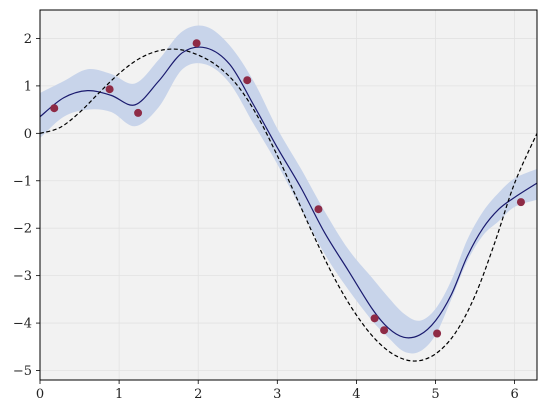  What do you see at coordinates (22, 371) in the screenshot?
I see `y-tick-label: −5` at bounding box center [22, 371].